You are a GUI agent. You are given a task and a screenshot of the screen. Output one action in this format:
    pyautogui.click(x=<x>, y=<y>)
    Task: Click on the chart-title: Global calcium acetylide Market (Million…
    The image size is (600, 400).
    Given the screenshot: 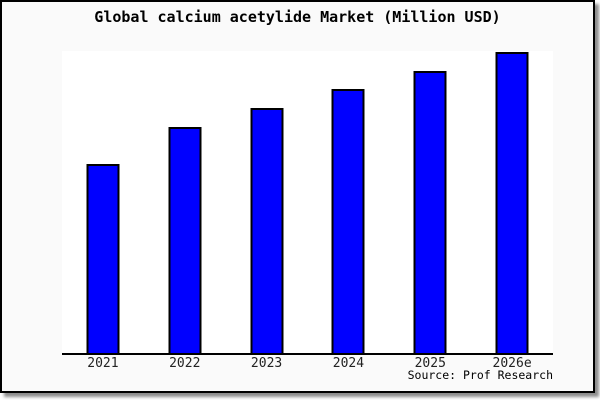 What is the action you would take?
    pyautogui.click(x=297, y=17)
    